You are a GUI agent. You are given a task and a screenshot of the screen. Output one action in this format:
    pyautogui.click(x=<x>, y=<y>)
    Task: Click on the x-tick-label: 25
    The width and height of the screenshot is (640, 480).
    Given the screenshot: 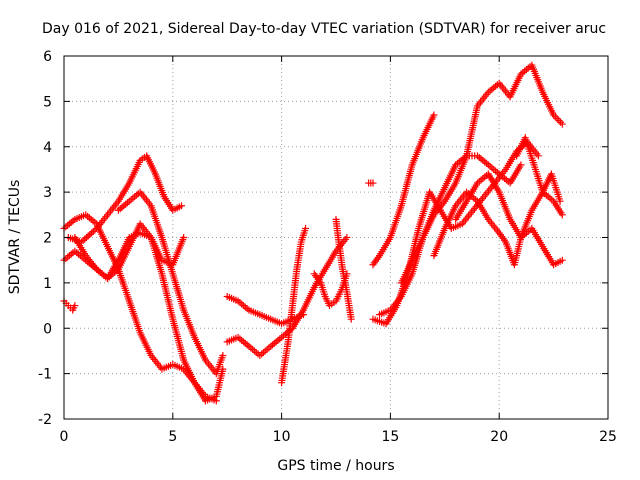 What is the action you would take?
    pyautogui.click(x=608, y=437)
    